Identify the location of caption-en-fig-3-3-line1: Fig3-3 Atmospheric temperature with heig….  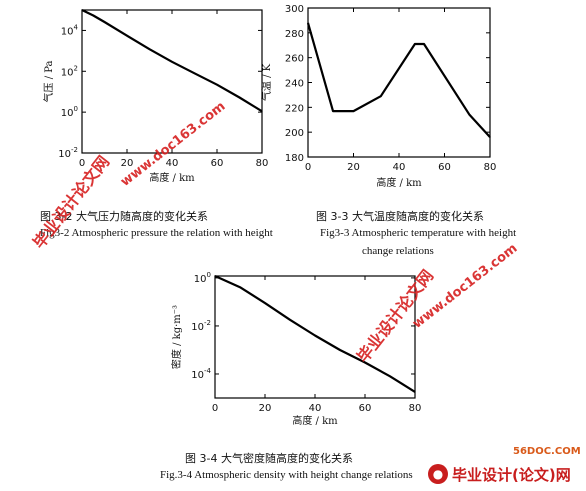
(418, 233).